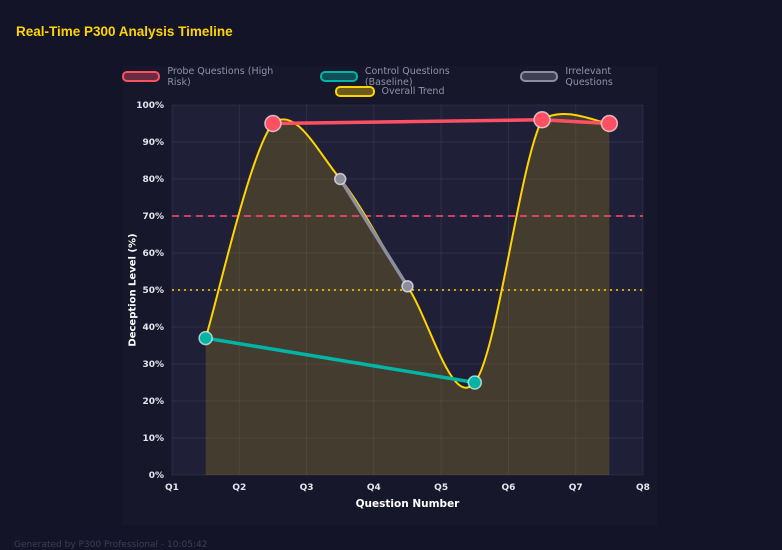 Image resolution: width=782 pixels, height=550 pixels. Describe the element at coordinates (643, 488) in the screenshot. I see `x-tick-label: Q8` at that location.